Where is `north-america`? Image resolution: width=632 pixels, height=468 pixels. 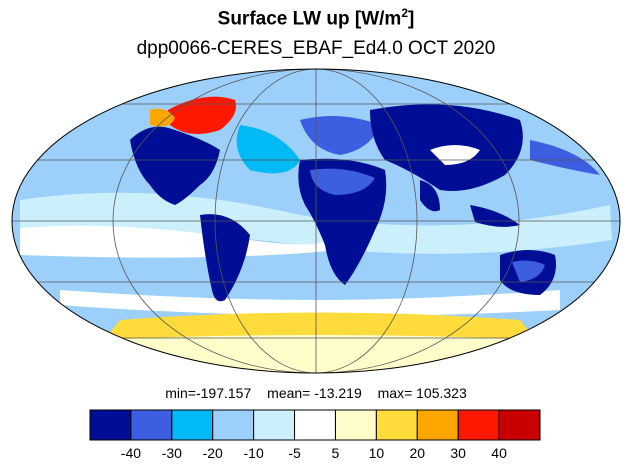
north-america is located at coordinates (175, 165).